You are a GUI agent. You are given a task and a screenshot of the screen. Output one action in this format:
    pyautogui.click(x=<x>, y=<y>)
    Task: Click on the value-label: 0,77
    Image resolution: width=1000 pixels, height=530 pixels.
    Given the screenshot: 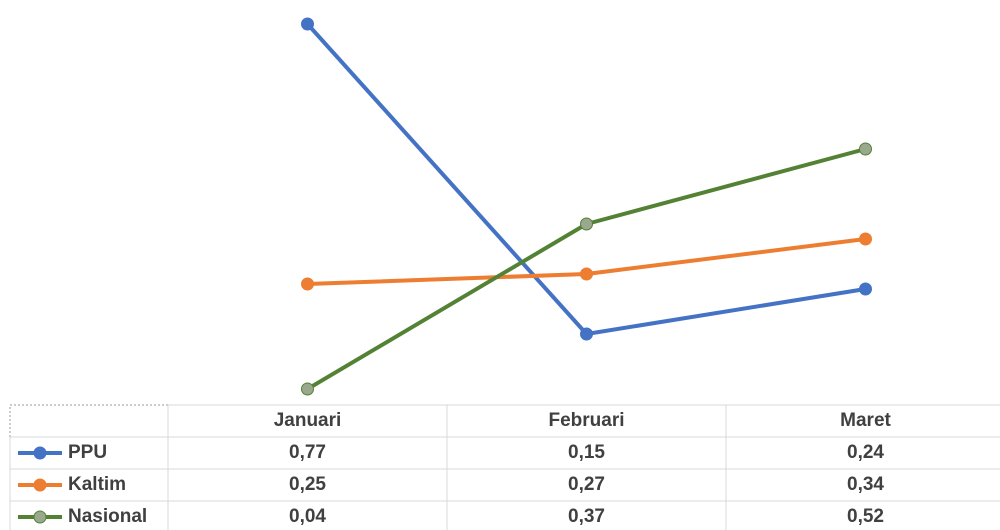 What is the action you would take?
    pyautogui.click(x=307, y=452)
    